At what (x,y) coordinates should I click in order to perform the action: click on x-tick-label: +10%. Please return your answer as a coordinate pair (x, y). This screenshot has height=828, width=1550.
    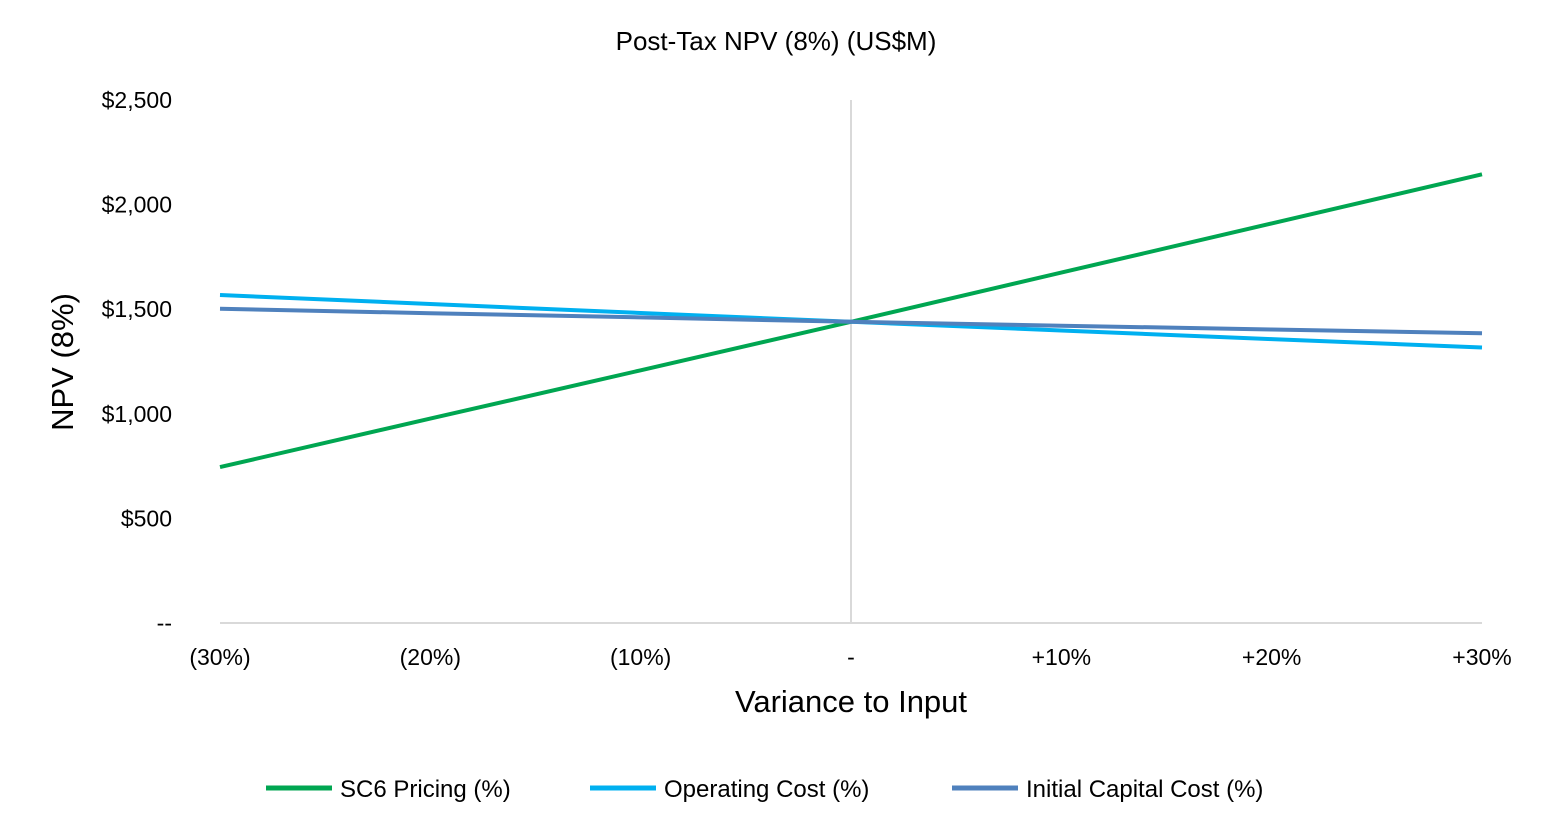
    Looking at the image, I should click on (1061, 657).